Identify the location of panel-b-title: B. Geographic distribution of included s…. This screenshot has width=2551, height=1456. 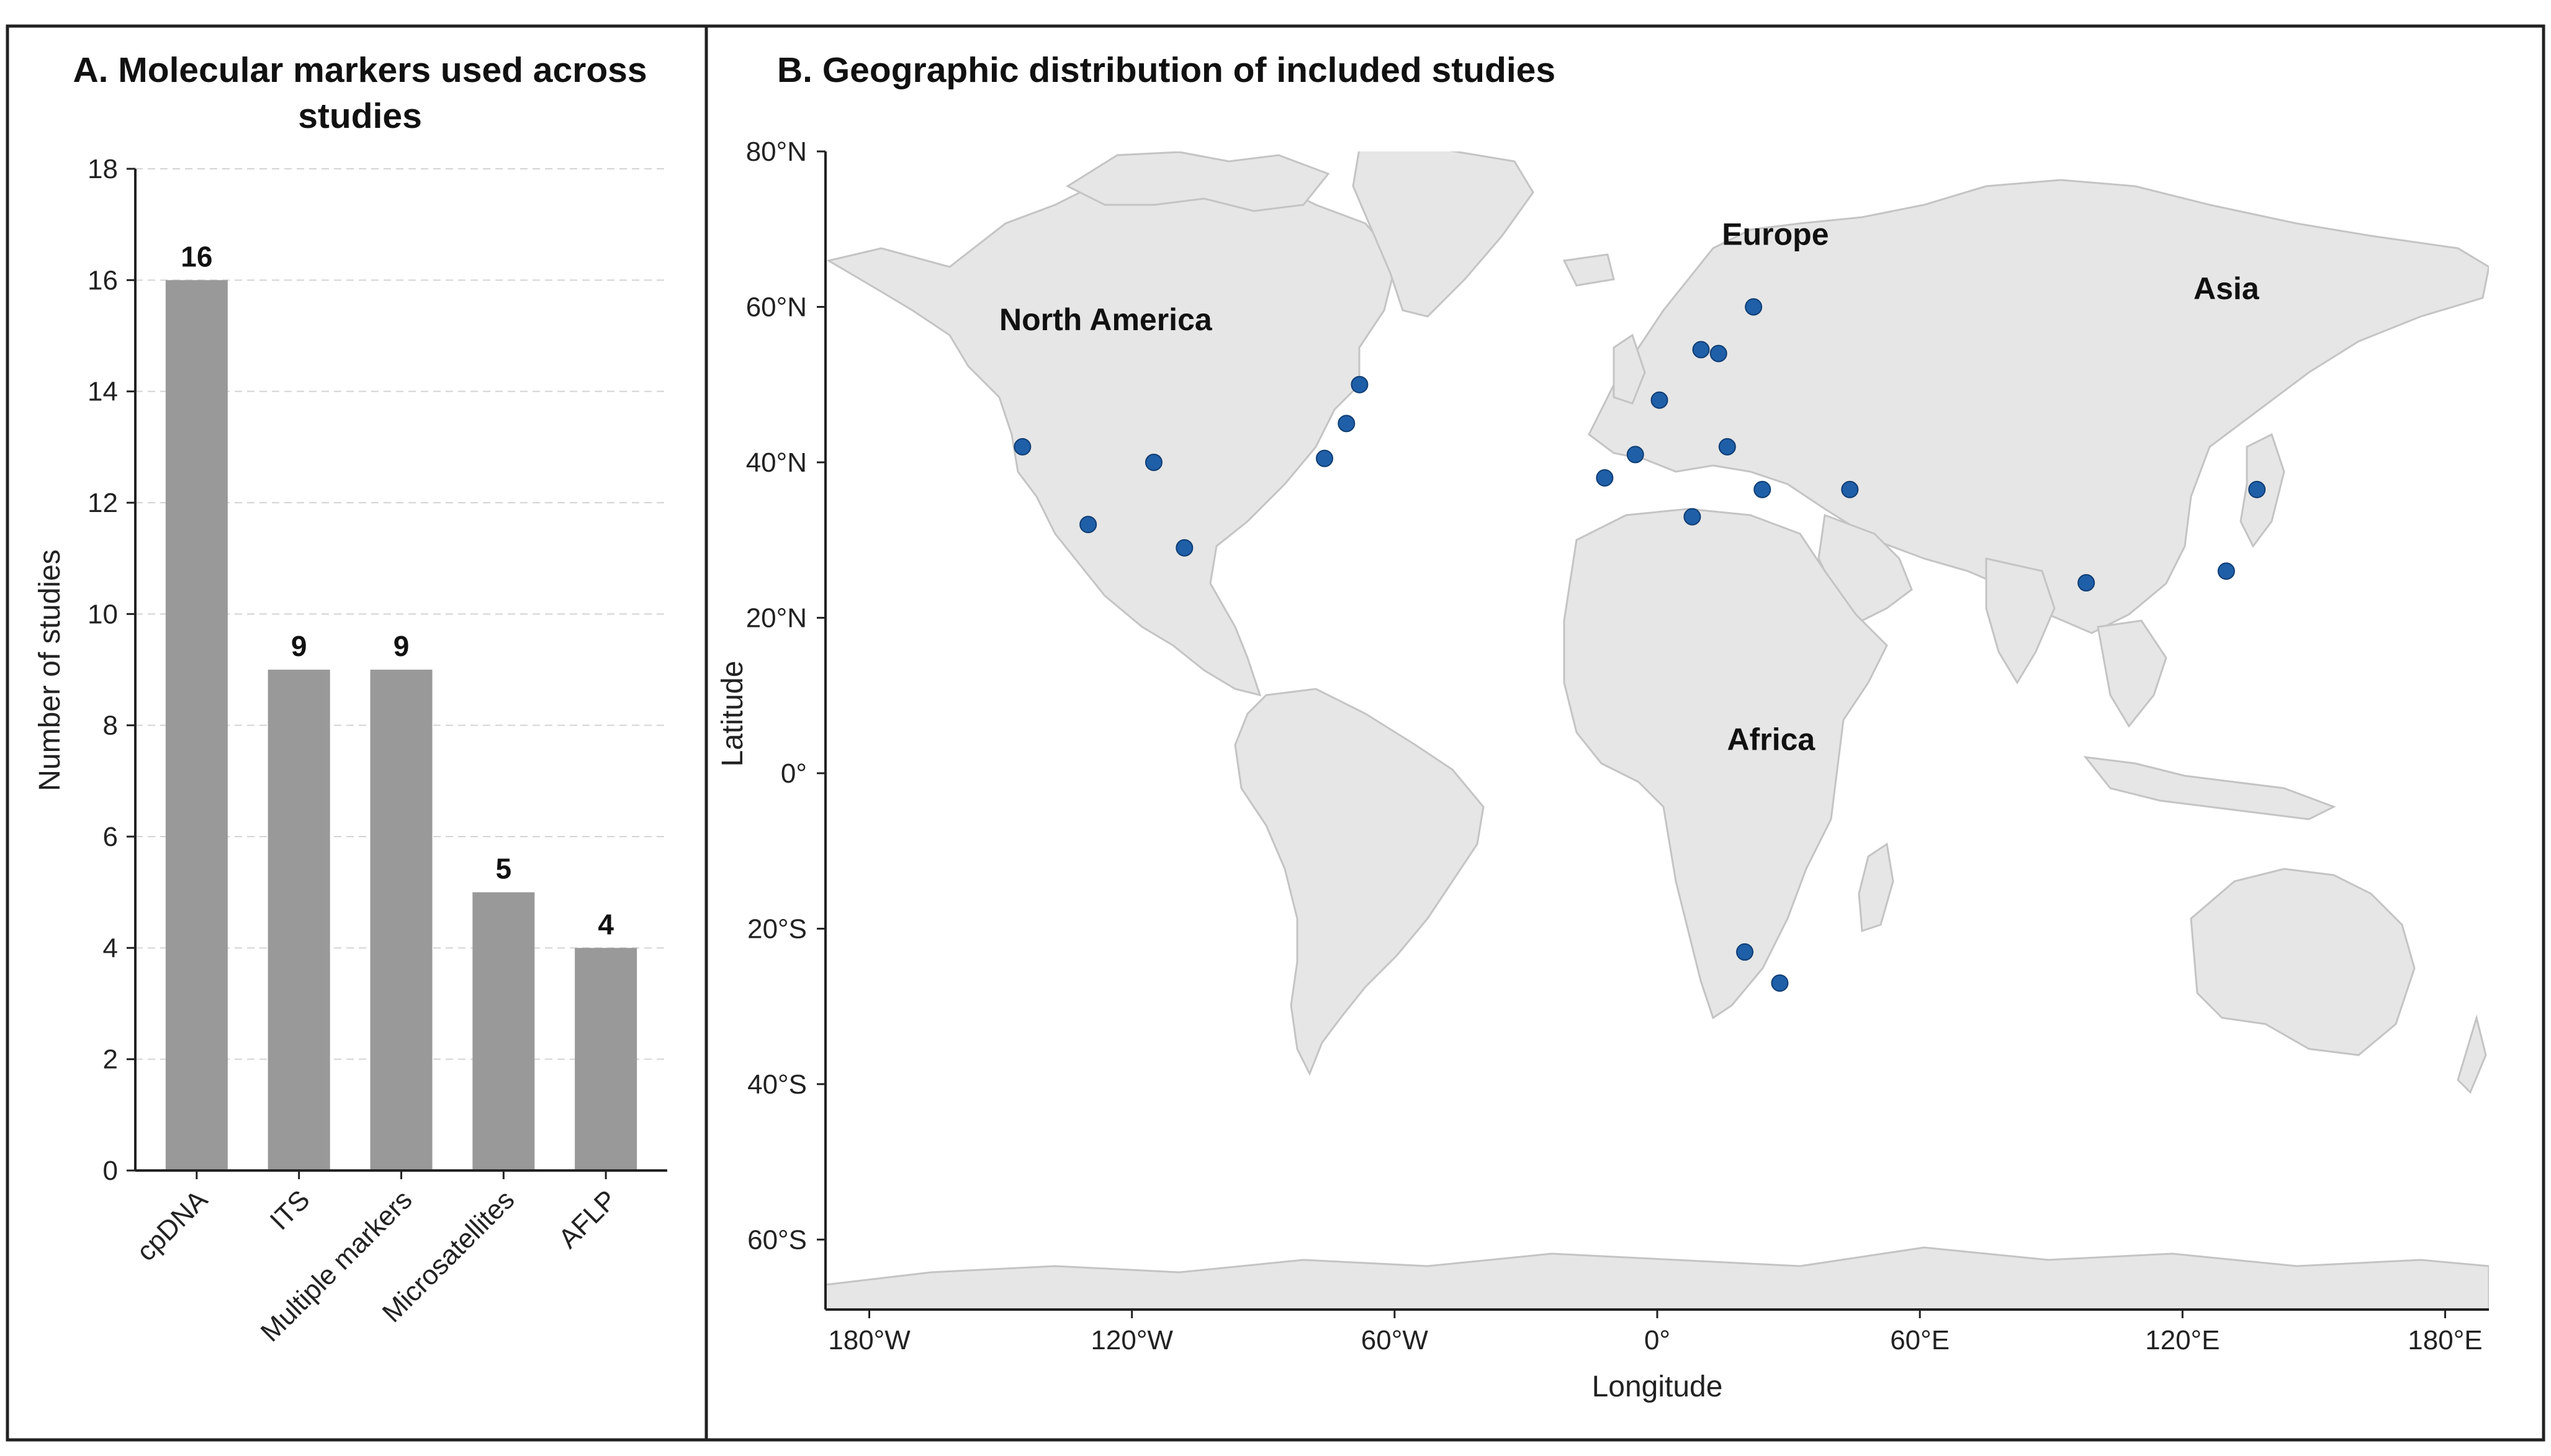
(1166, 70).